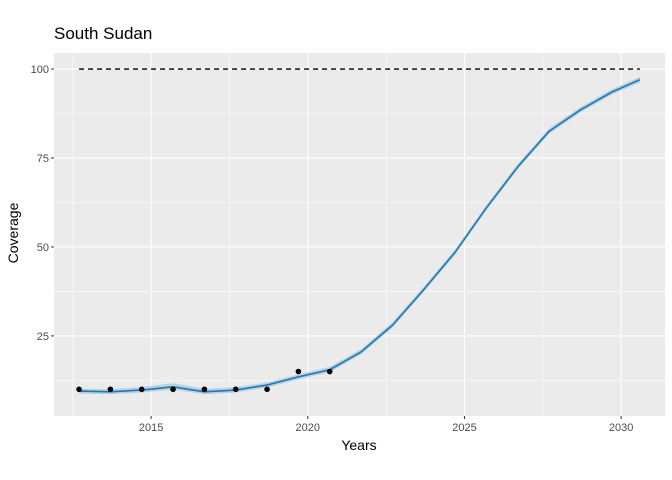 The image size is (672, 480). Describe the element at coordinates (204, 380) in the screenshot. I see `observed-points` at that location.